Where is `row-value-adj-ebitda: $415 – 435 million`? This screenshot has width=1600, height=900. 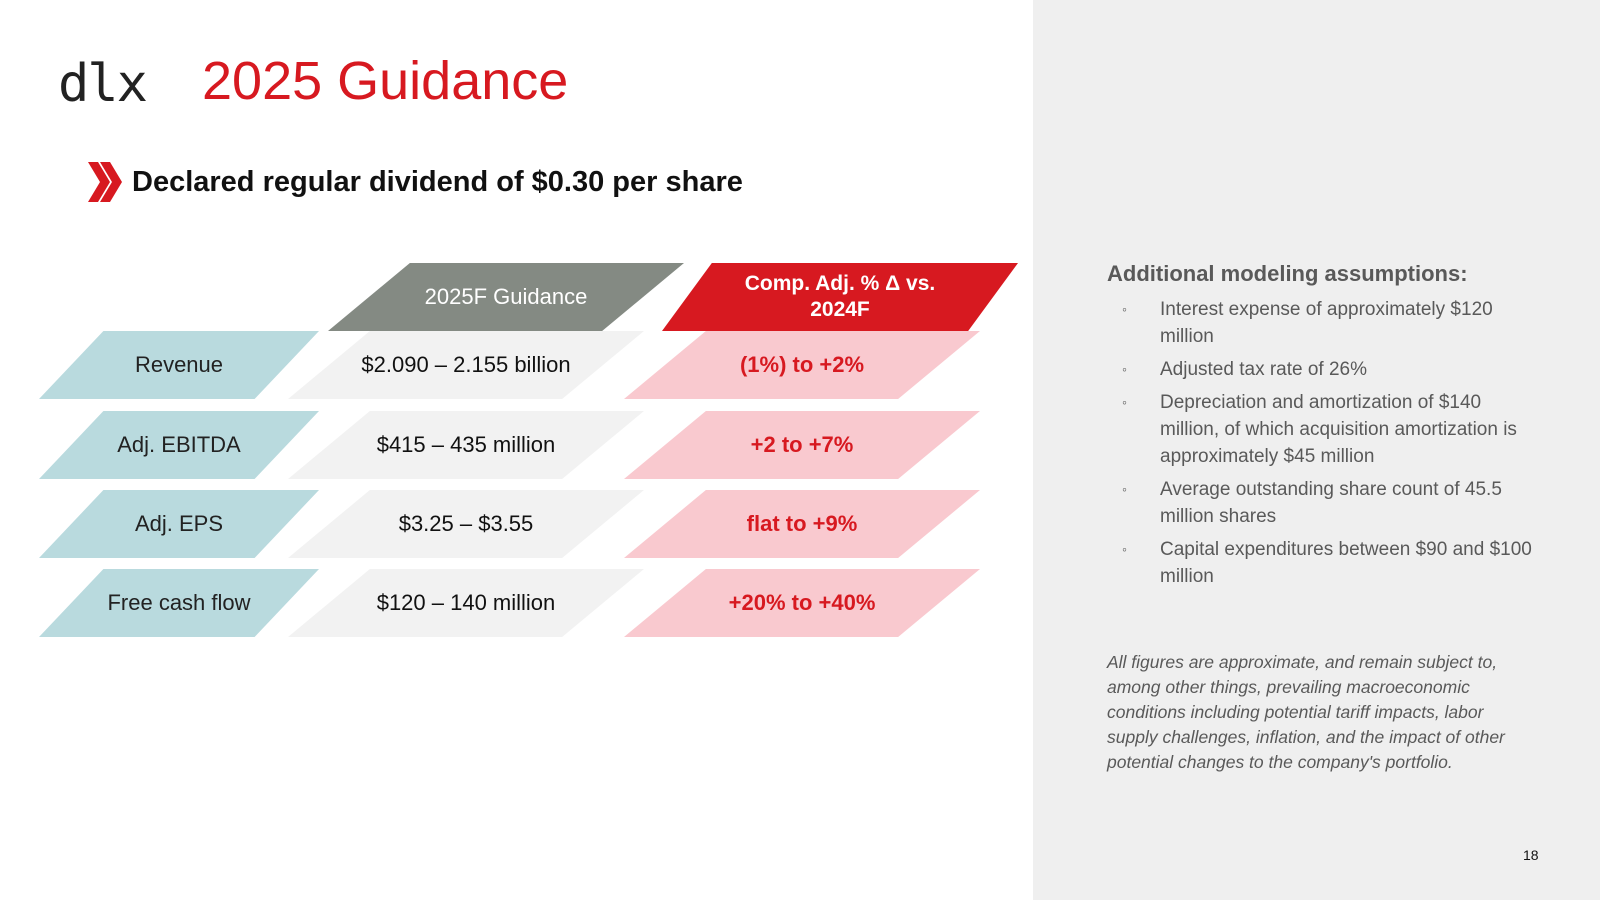
row-value-adj-ebitda: $415 – 435 million is located at coordinates (466, 445).